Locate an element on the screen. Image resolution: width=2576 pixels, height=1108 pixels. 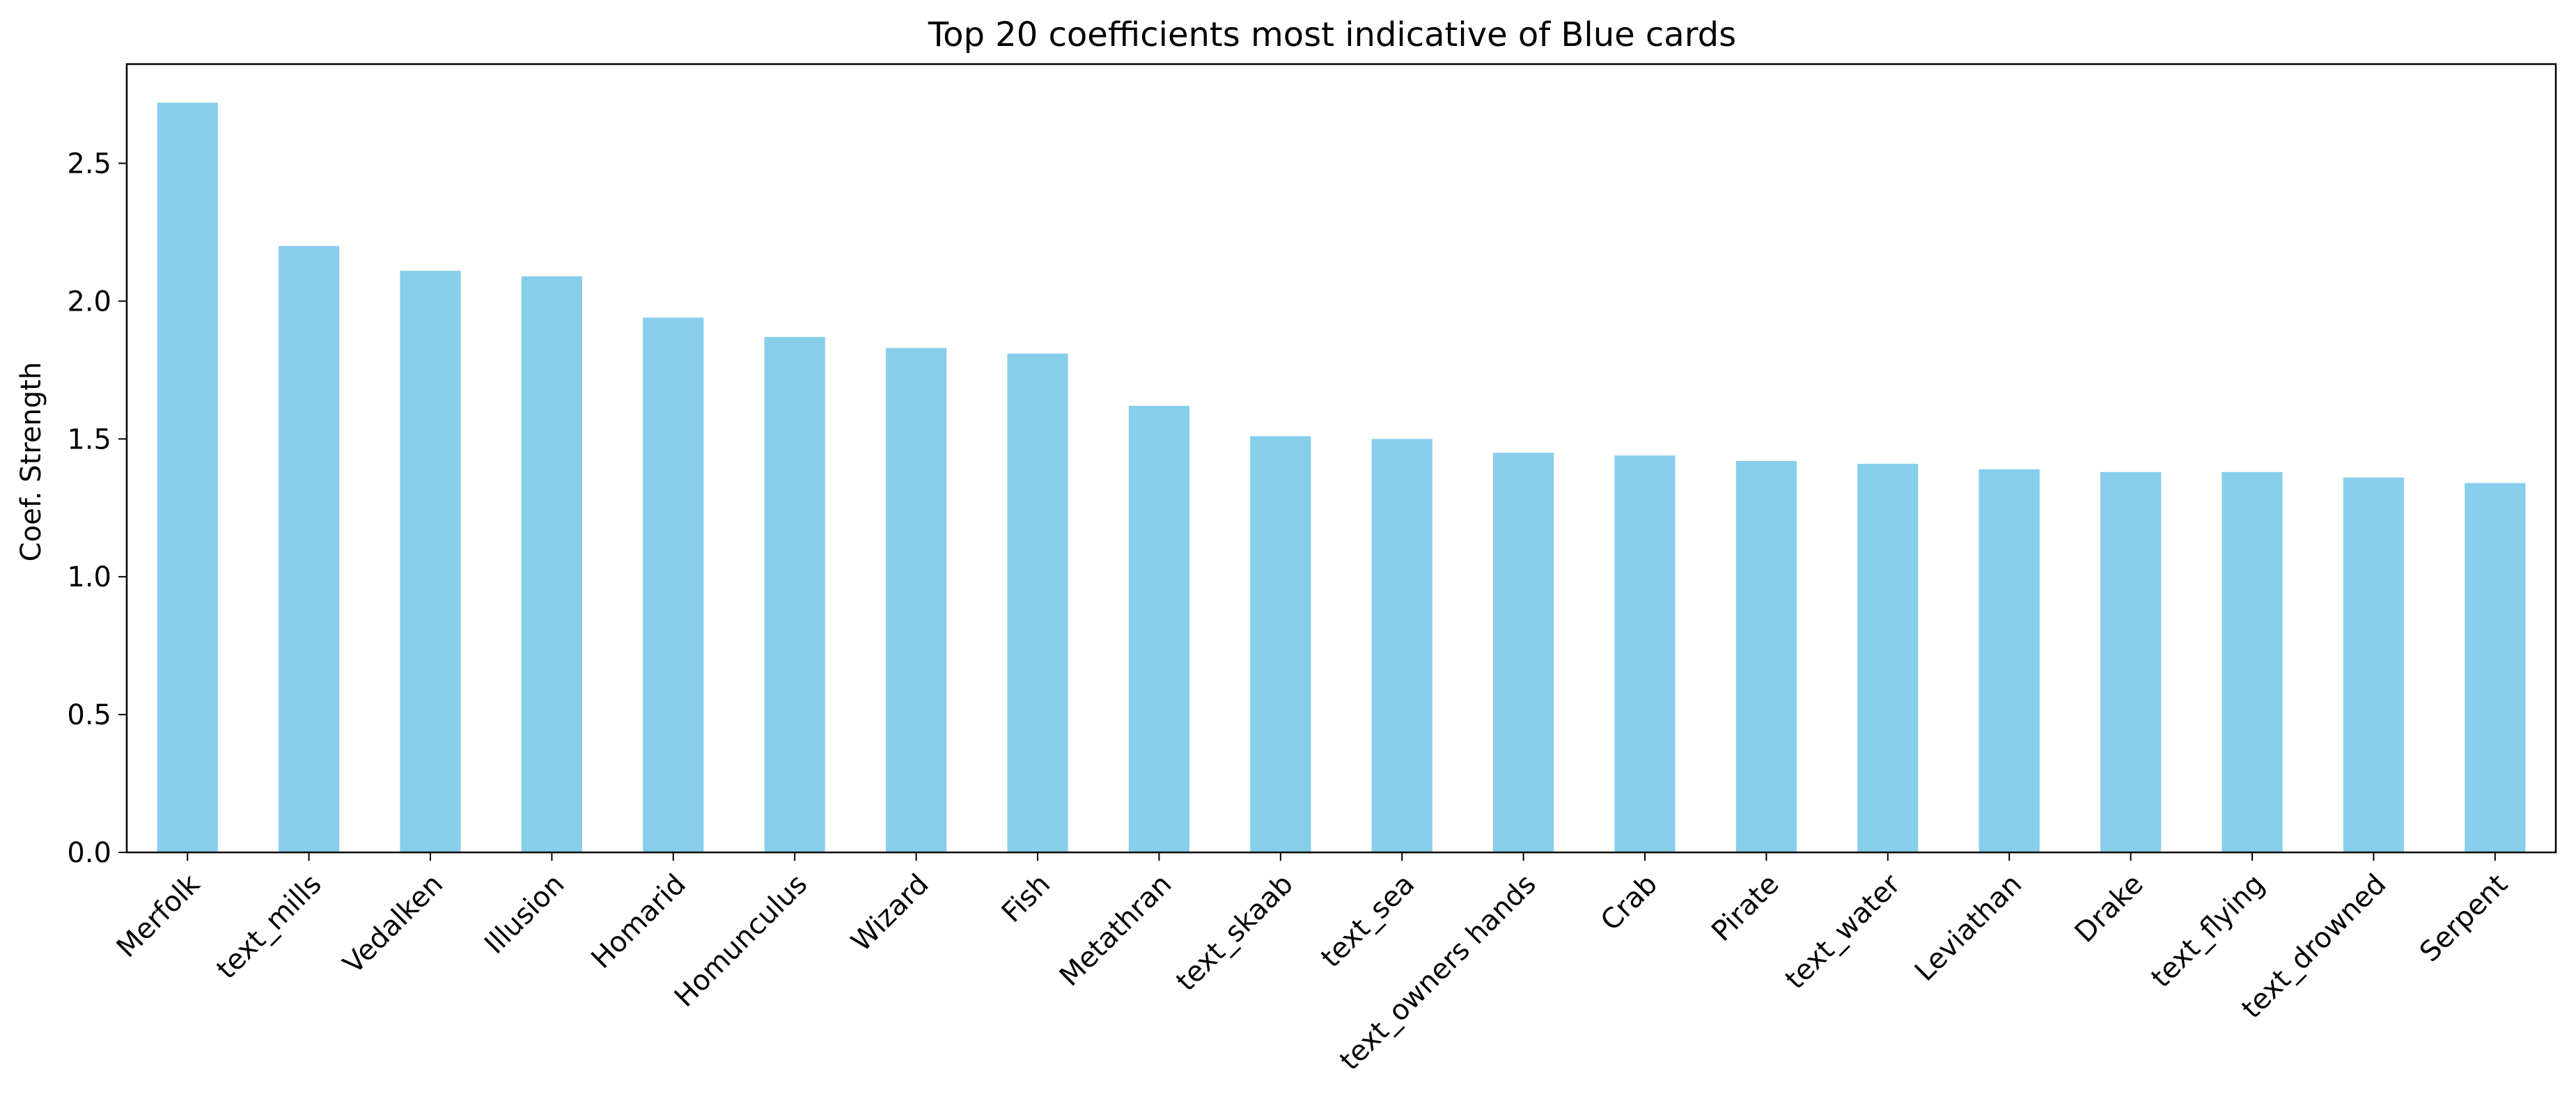
y-tick-label: 1.5 is located at coordinates (89, 439).